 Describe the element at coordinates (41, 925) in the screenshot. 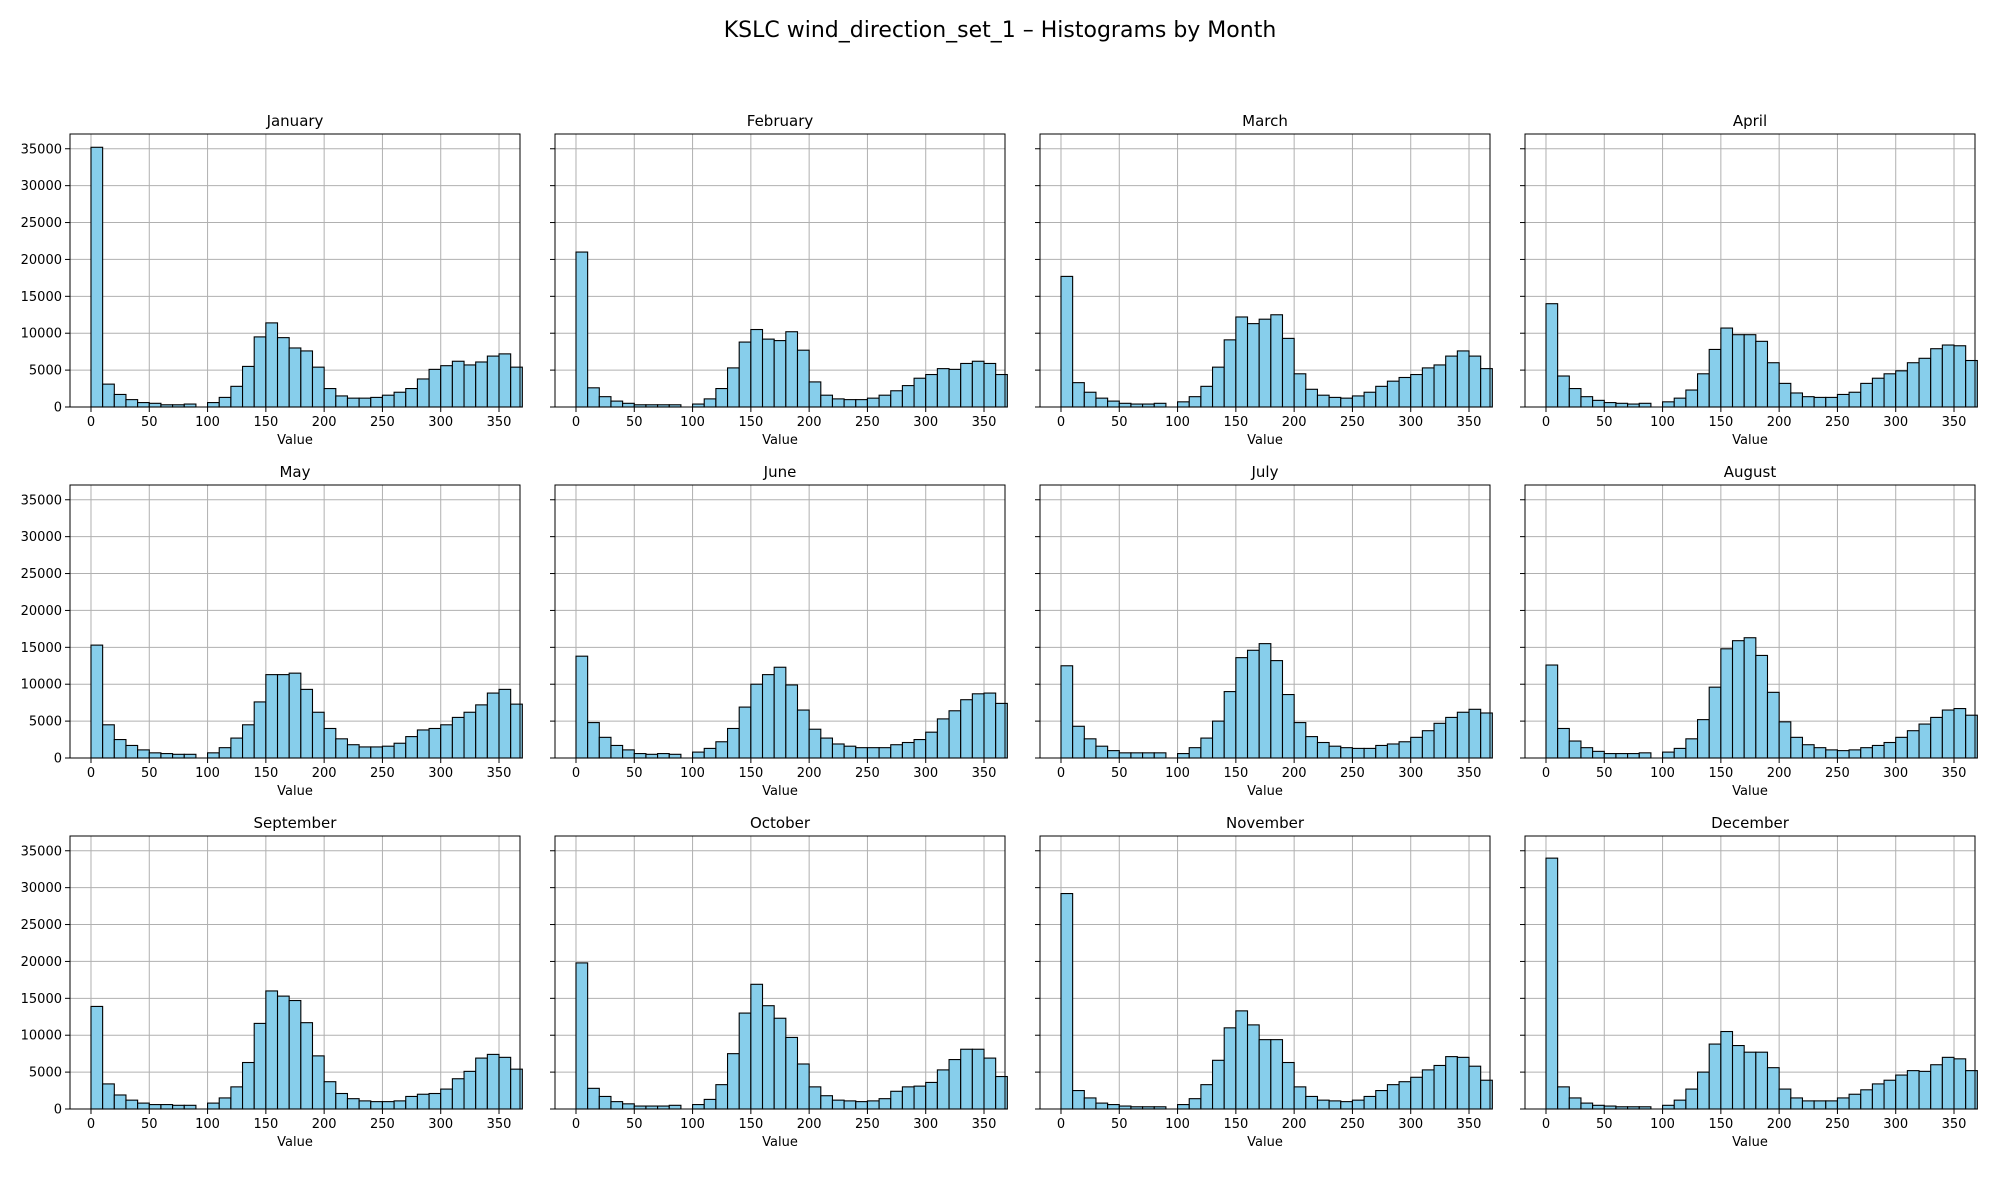

I see `y-tick-label: 25000` at that location.